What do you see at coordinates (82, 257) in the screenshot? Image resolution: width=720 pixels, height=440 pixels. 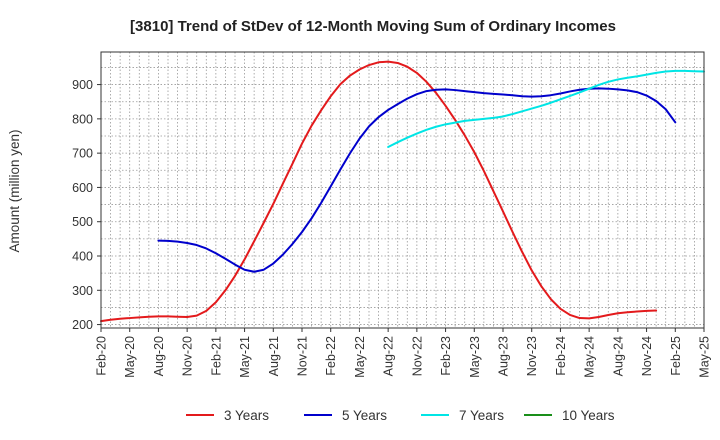 I see `y-tick-label: 400` at bounding box center [82, 257].